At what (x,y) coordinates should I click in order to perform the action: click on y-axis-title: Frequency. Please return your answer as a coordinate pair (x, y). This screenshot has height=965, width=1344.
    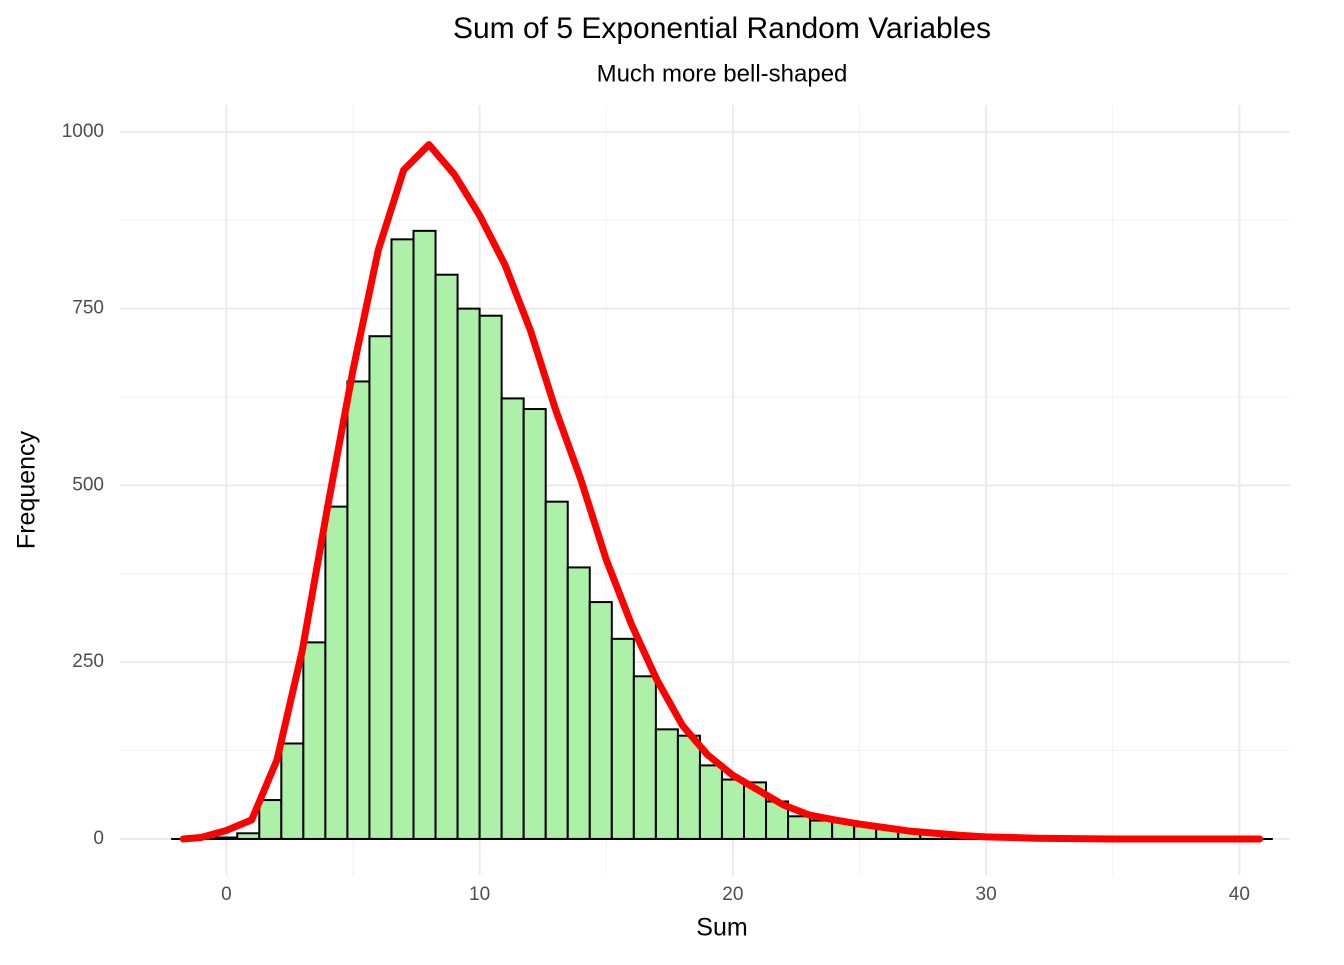
    Looking at the image, I should click on (27, 489).